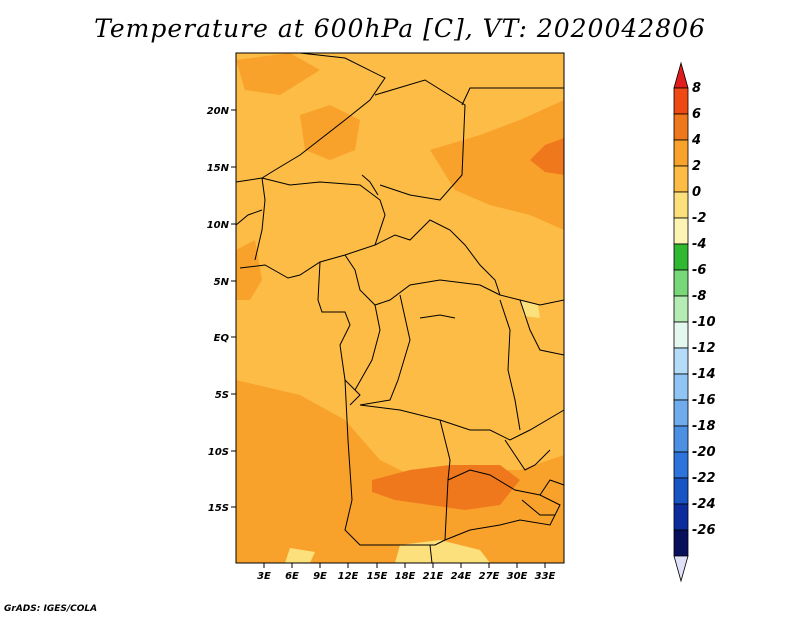  Describe the element at coordinates (222, 338) in the screenshot. I see `lat-label: EQ` at that location.